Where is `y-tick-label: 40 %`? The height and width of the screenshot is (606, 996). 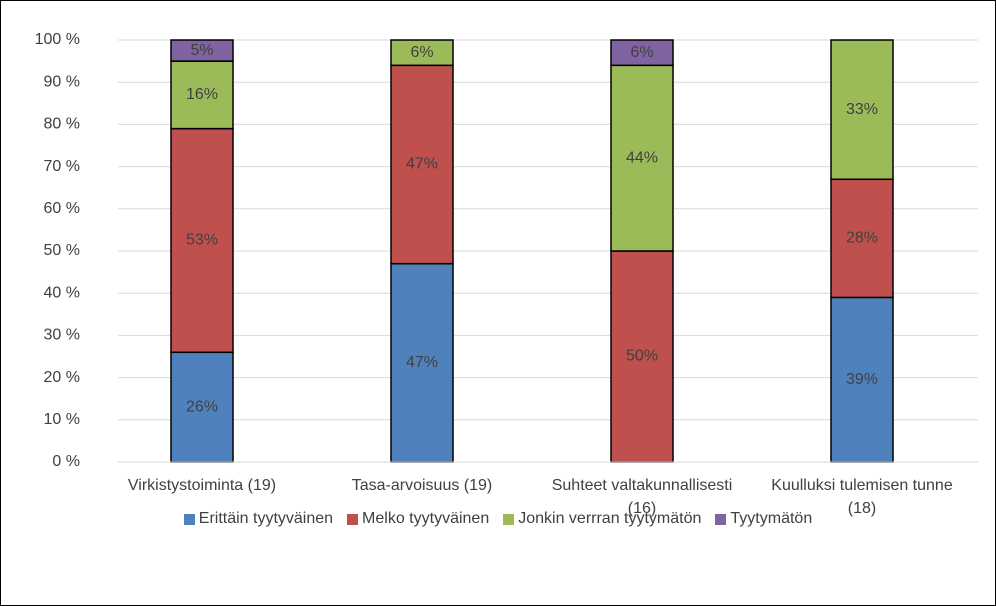 y-tick-label: 40 % is located at coordinates (62, 292).